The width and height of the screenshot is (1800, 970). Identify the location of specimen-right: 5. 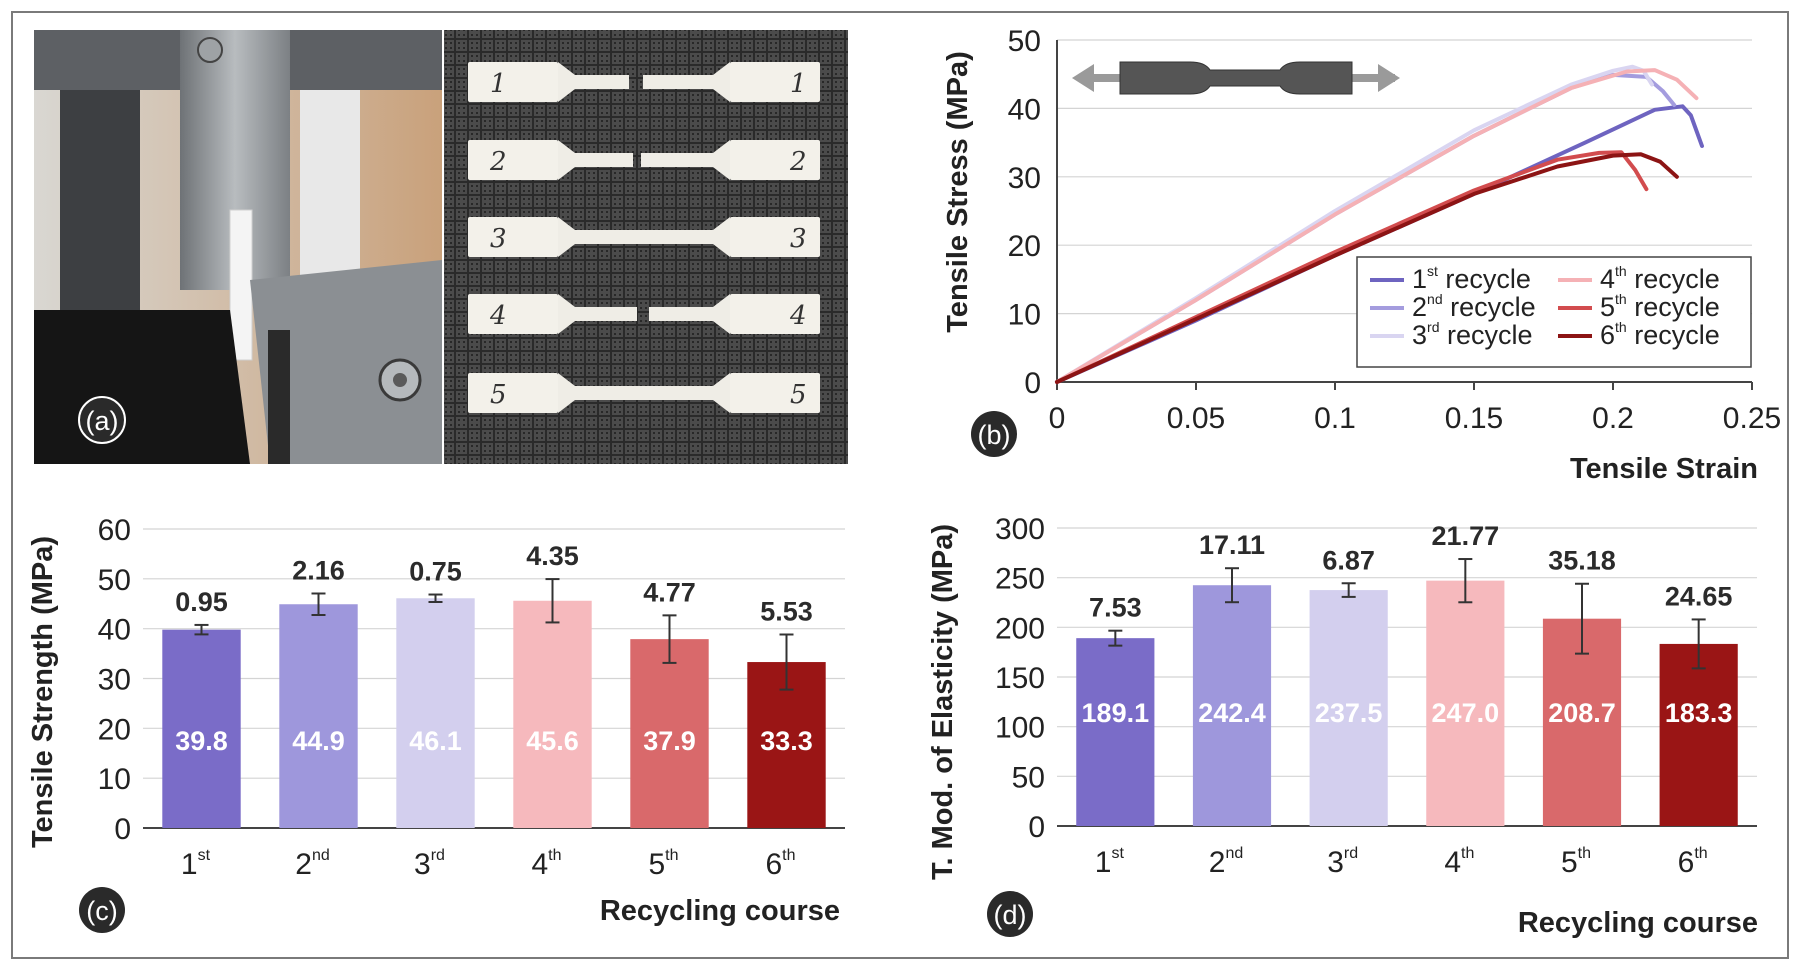
(740, 393).